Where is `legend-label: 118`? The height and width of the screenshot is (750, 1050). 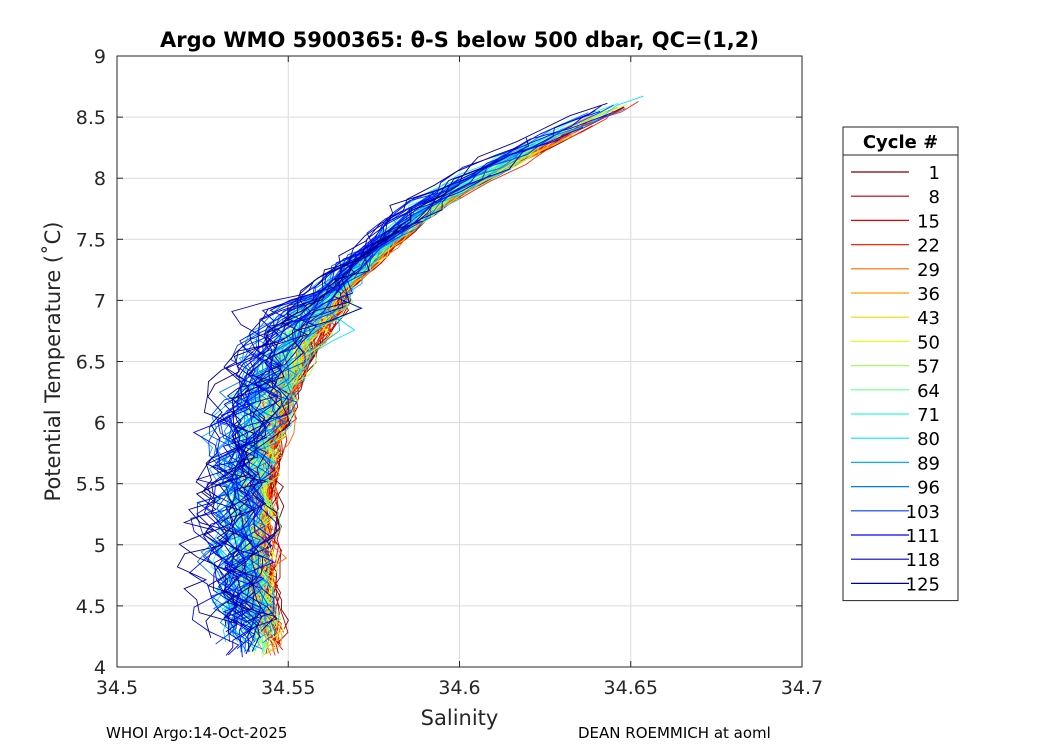
legend-label: 118 is located at coordinates (923, 560).